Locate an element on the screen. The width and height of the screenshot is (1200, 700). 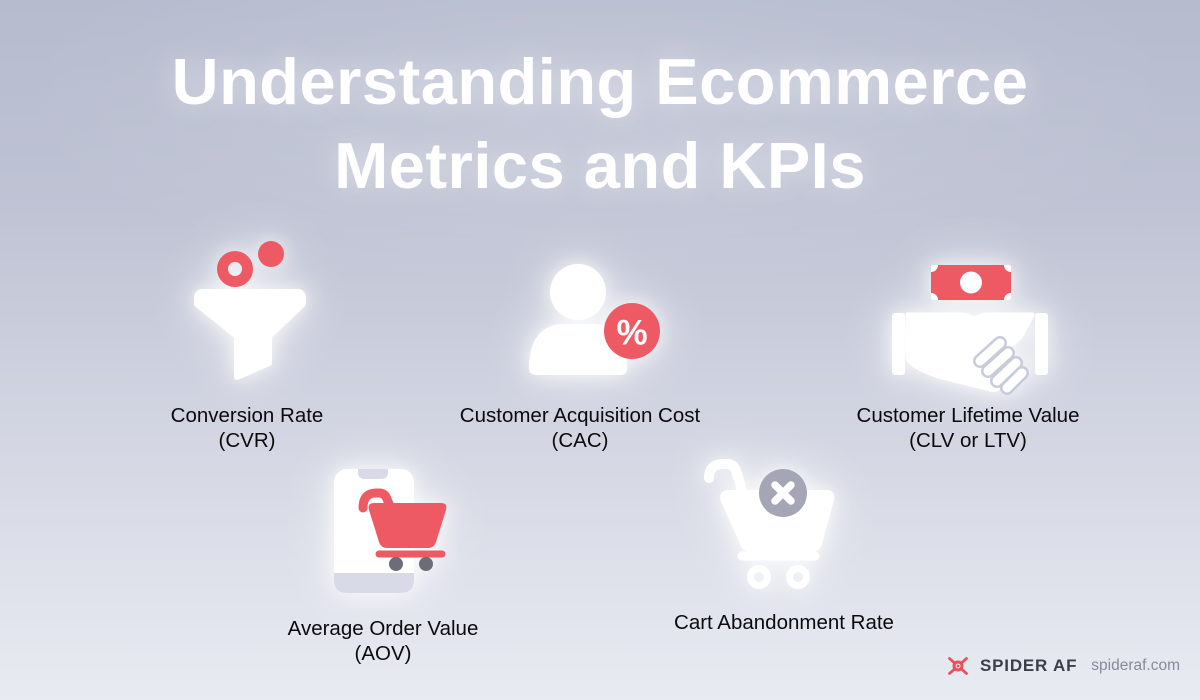
handshake-money-icon is located at coordinates (970, 330).